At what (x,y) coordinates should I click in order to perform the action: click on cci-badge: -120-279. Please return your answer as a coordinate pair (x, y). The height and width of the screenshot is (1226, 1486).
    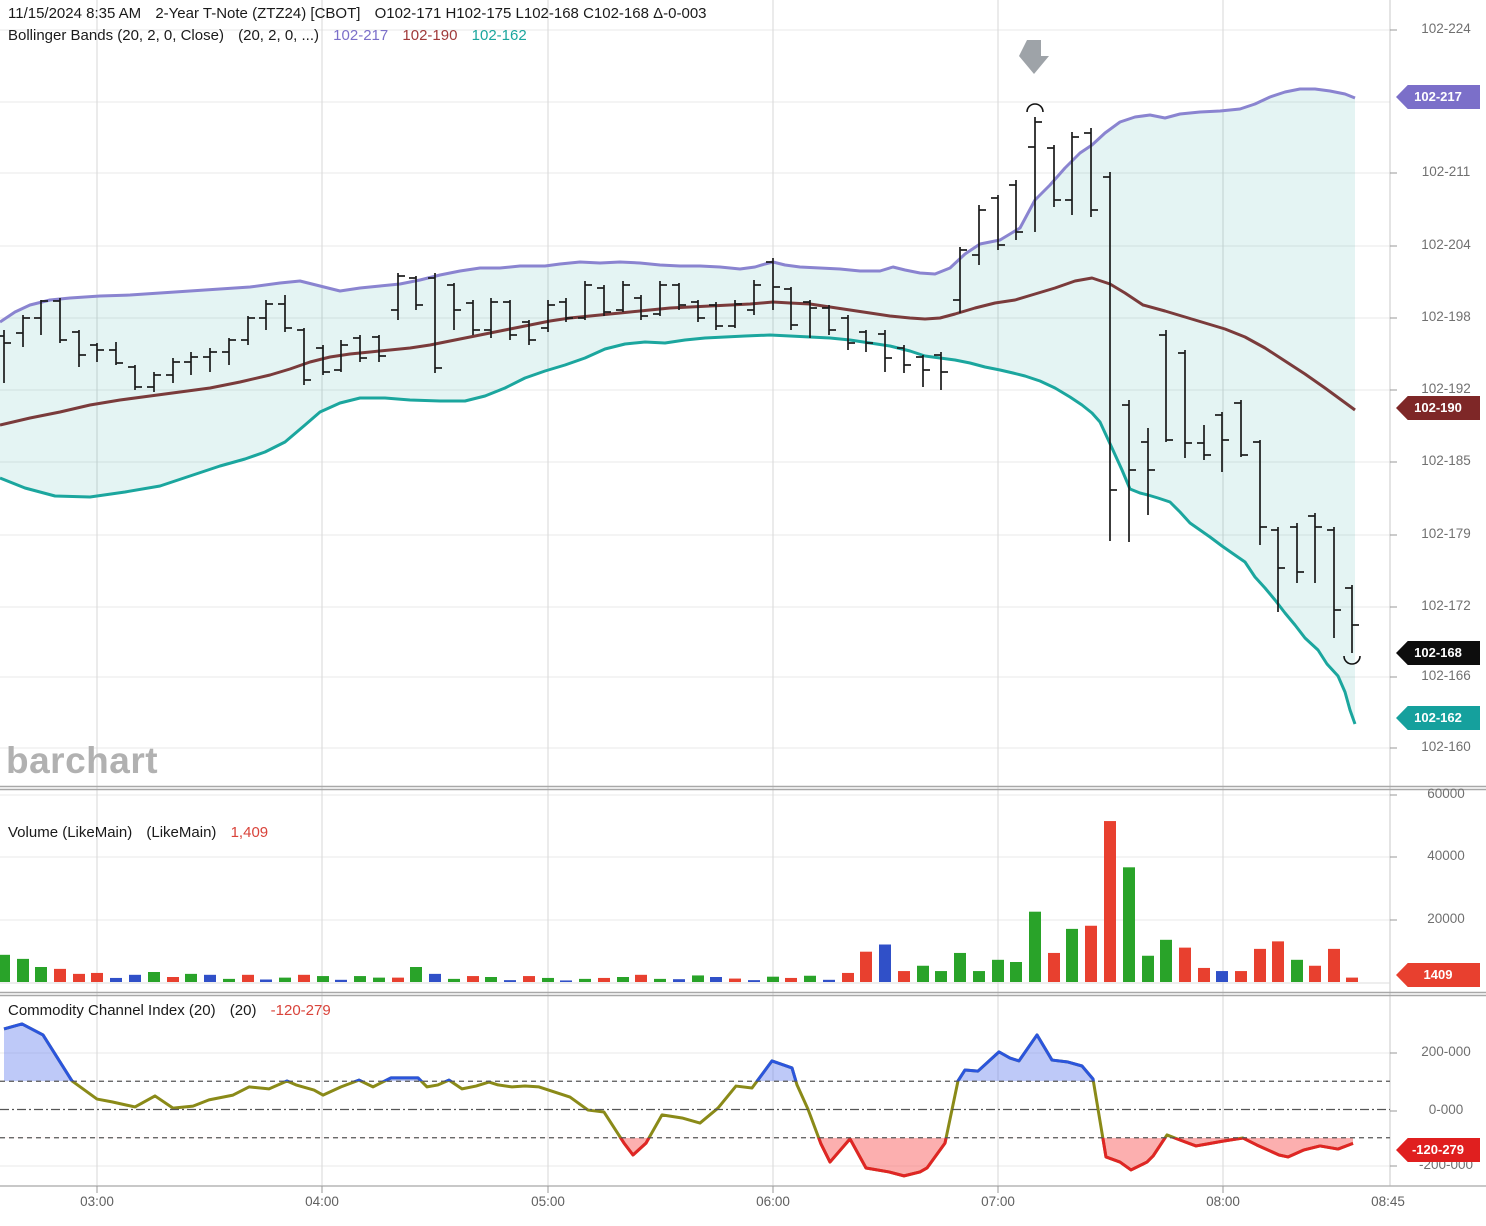
    Looking at the image, I should click on (1438, 1150).